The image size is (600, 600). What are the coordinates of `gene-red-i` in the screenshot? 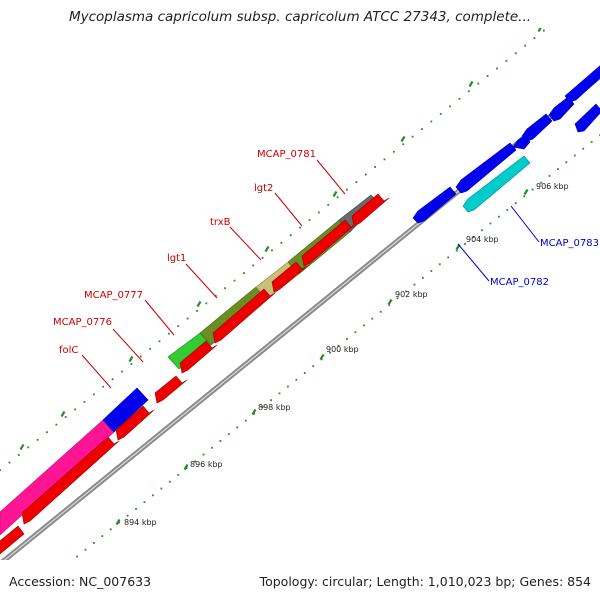 It's located at (370, 210).